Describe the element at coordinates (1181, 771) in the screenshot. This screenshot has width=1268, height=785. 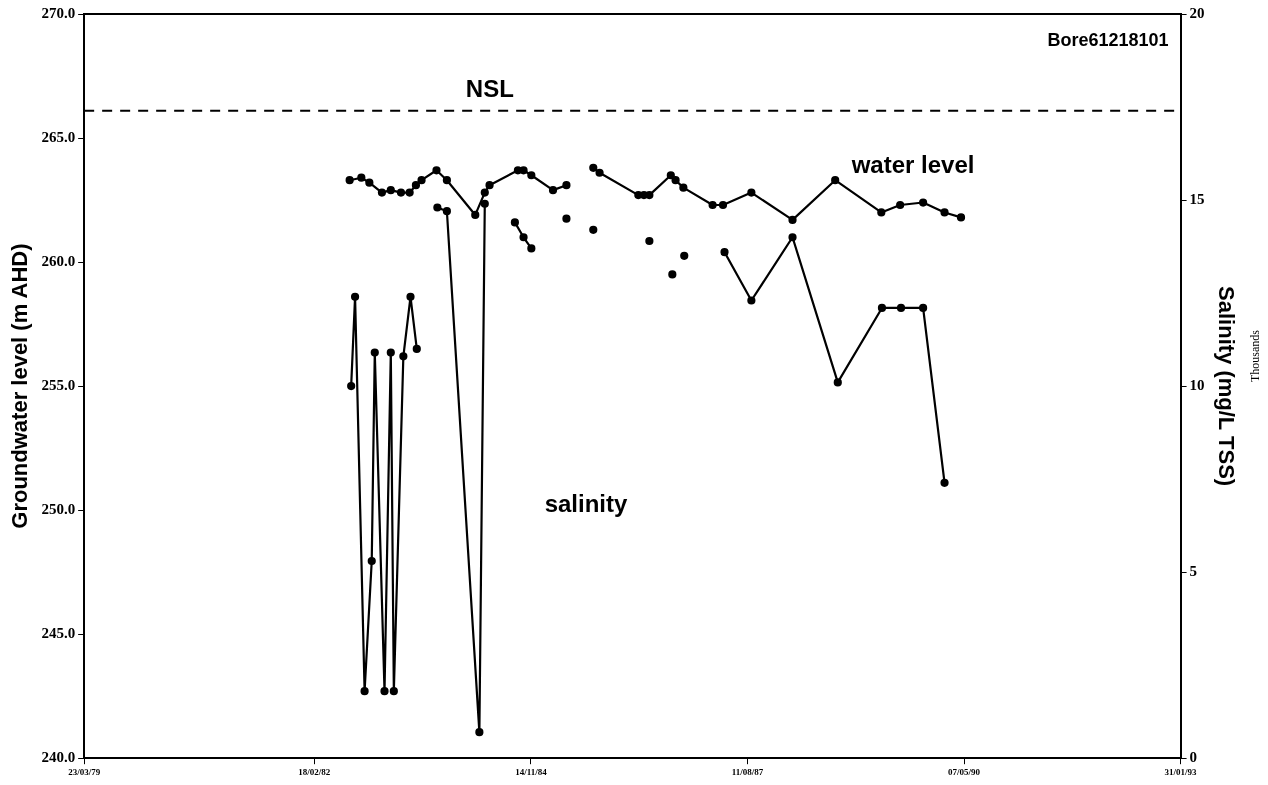
I see `x-tick-label: 31/01/93` at that location.